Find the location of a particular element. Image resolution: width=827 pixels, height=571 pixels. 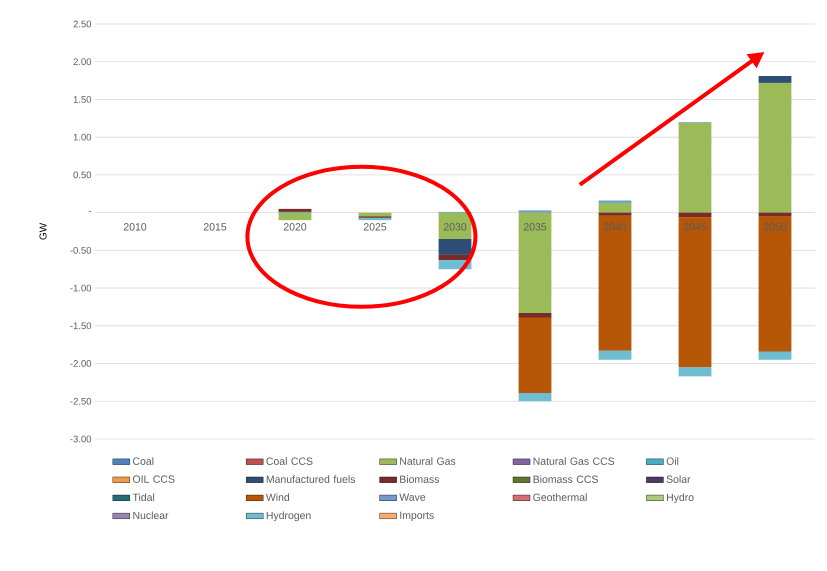

y-tick-label: -1.00 is located at coordinates (81, 288).